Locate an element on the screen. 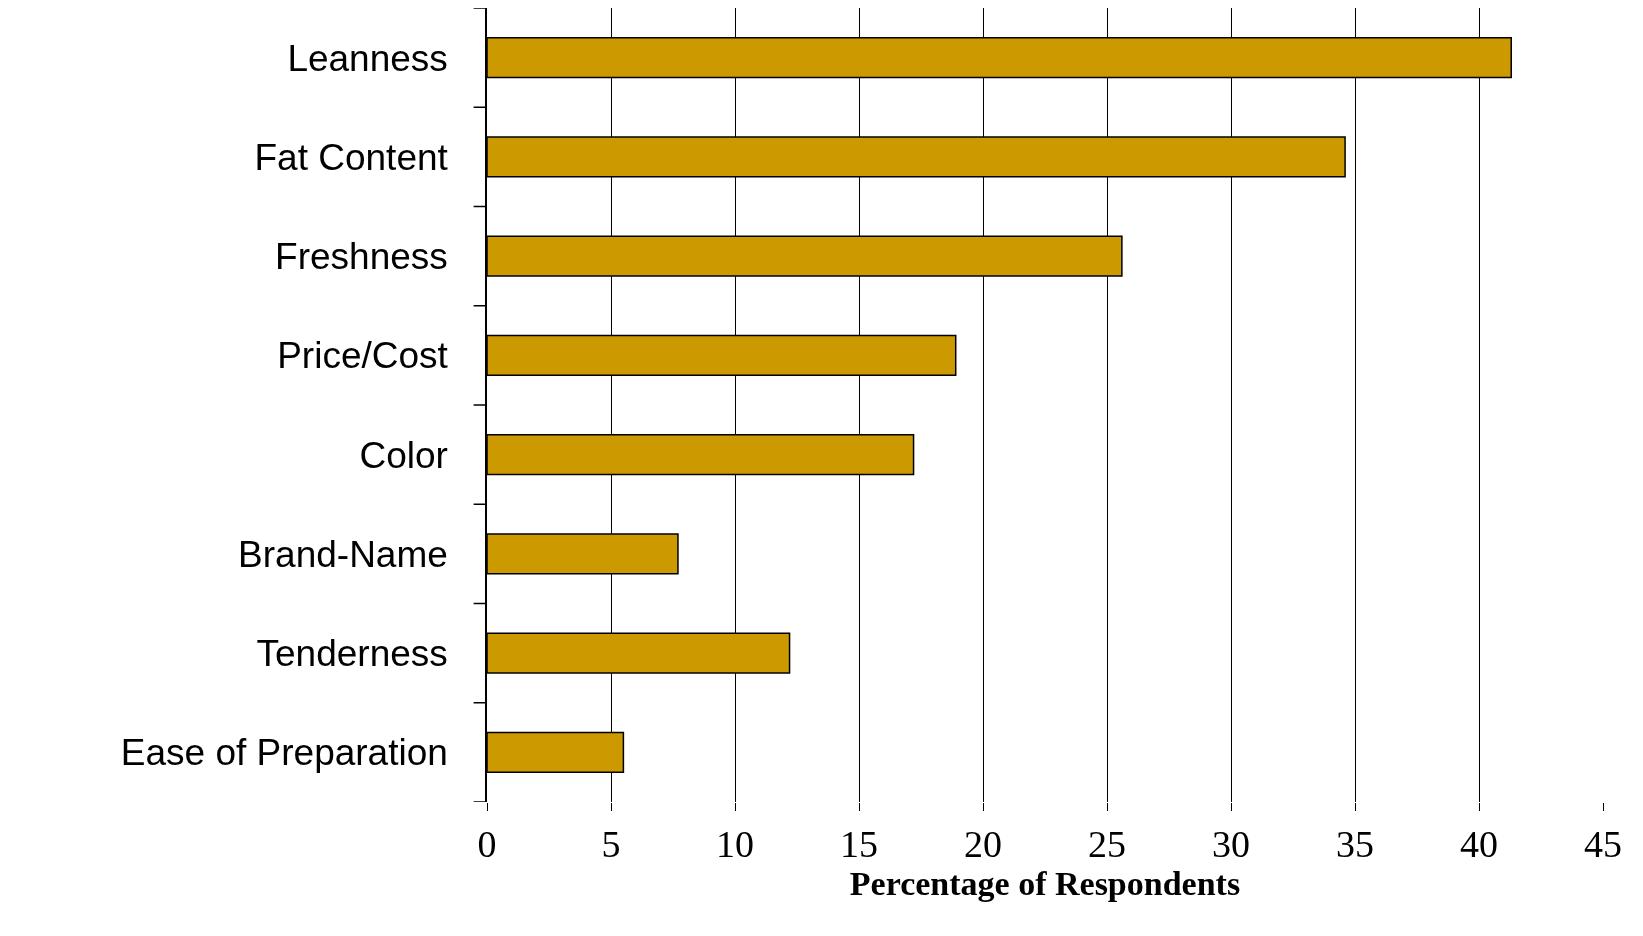 The image size is (1643, 936). x-tick-label: 20 is located at coordinates (983, 843).